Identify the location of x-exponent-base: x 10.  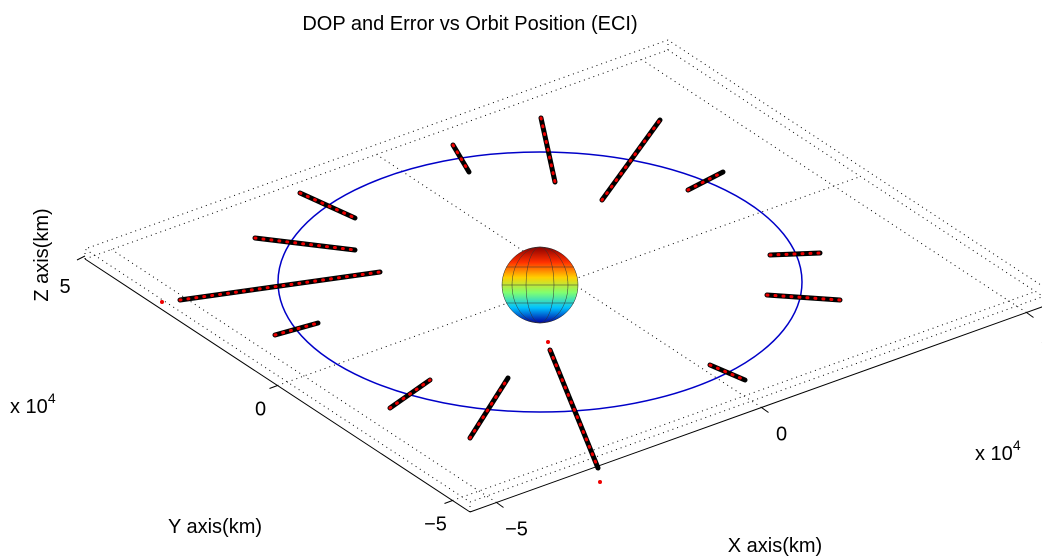
(994, 454).